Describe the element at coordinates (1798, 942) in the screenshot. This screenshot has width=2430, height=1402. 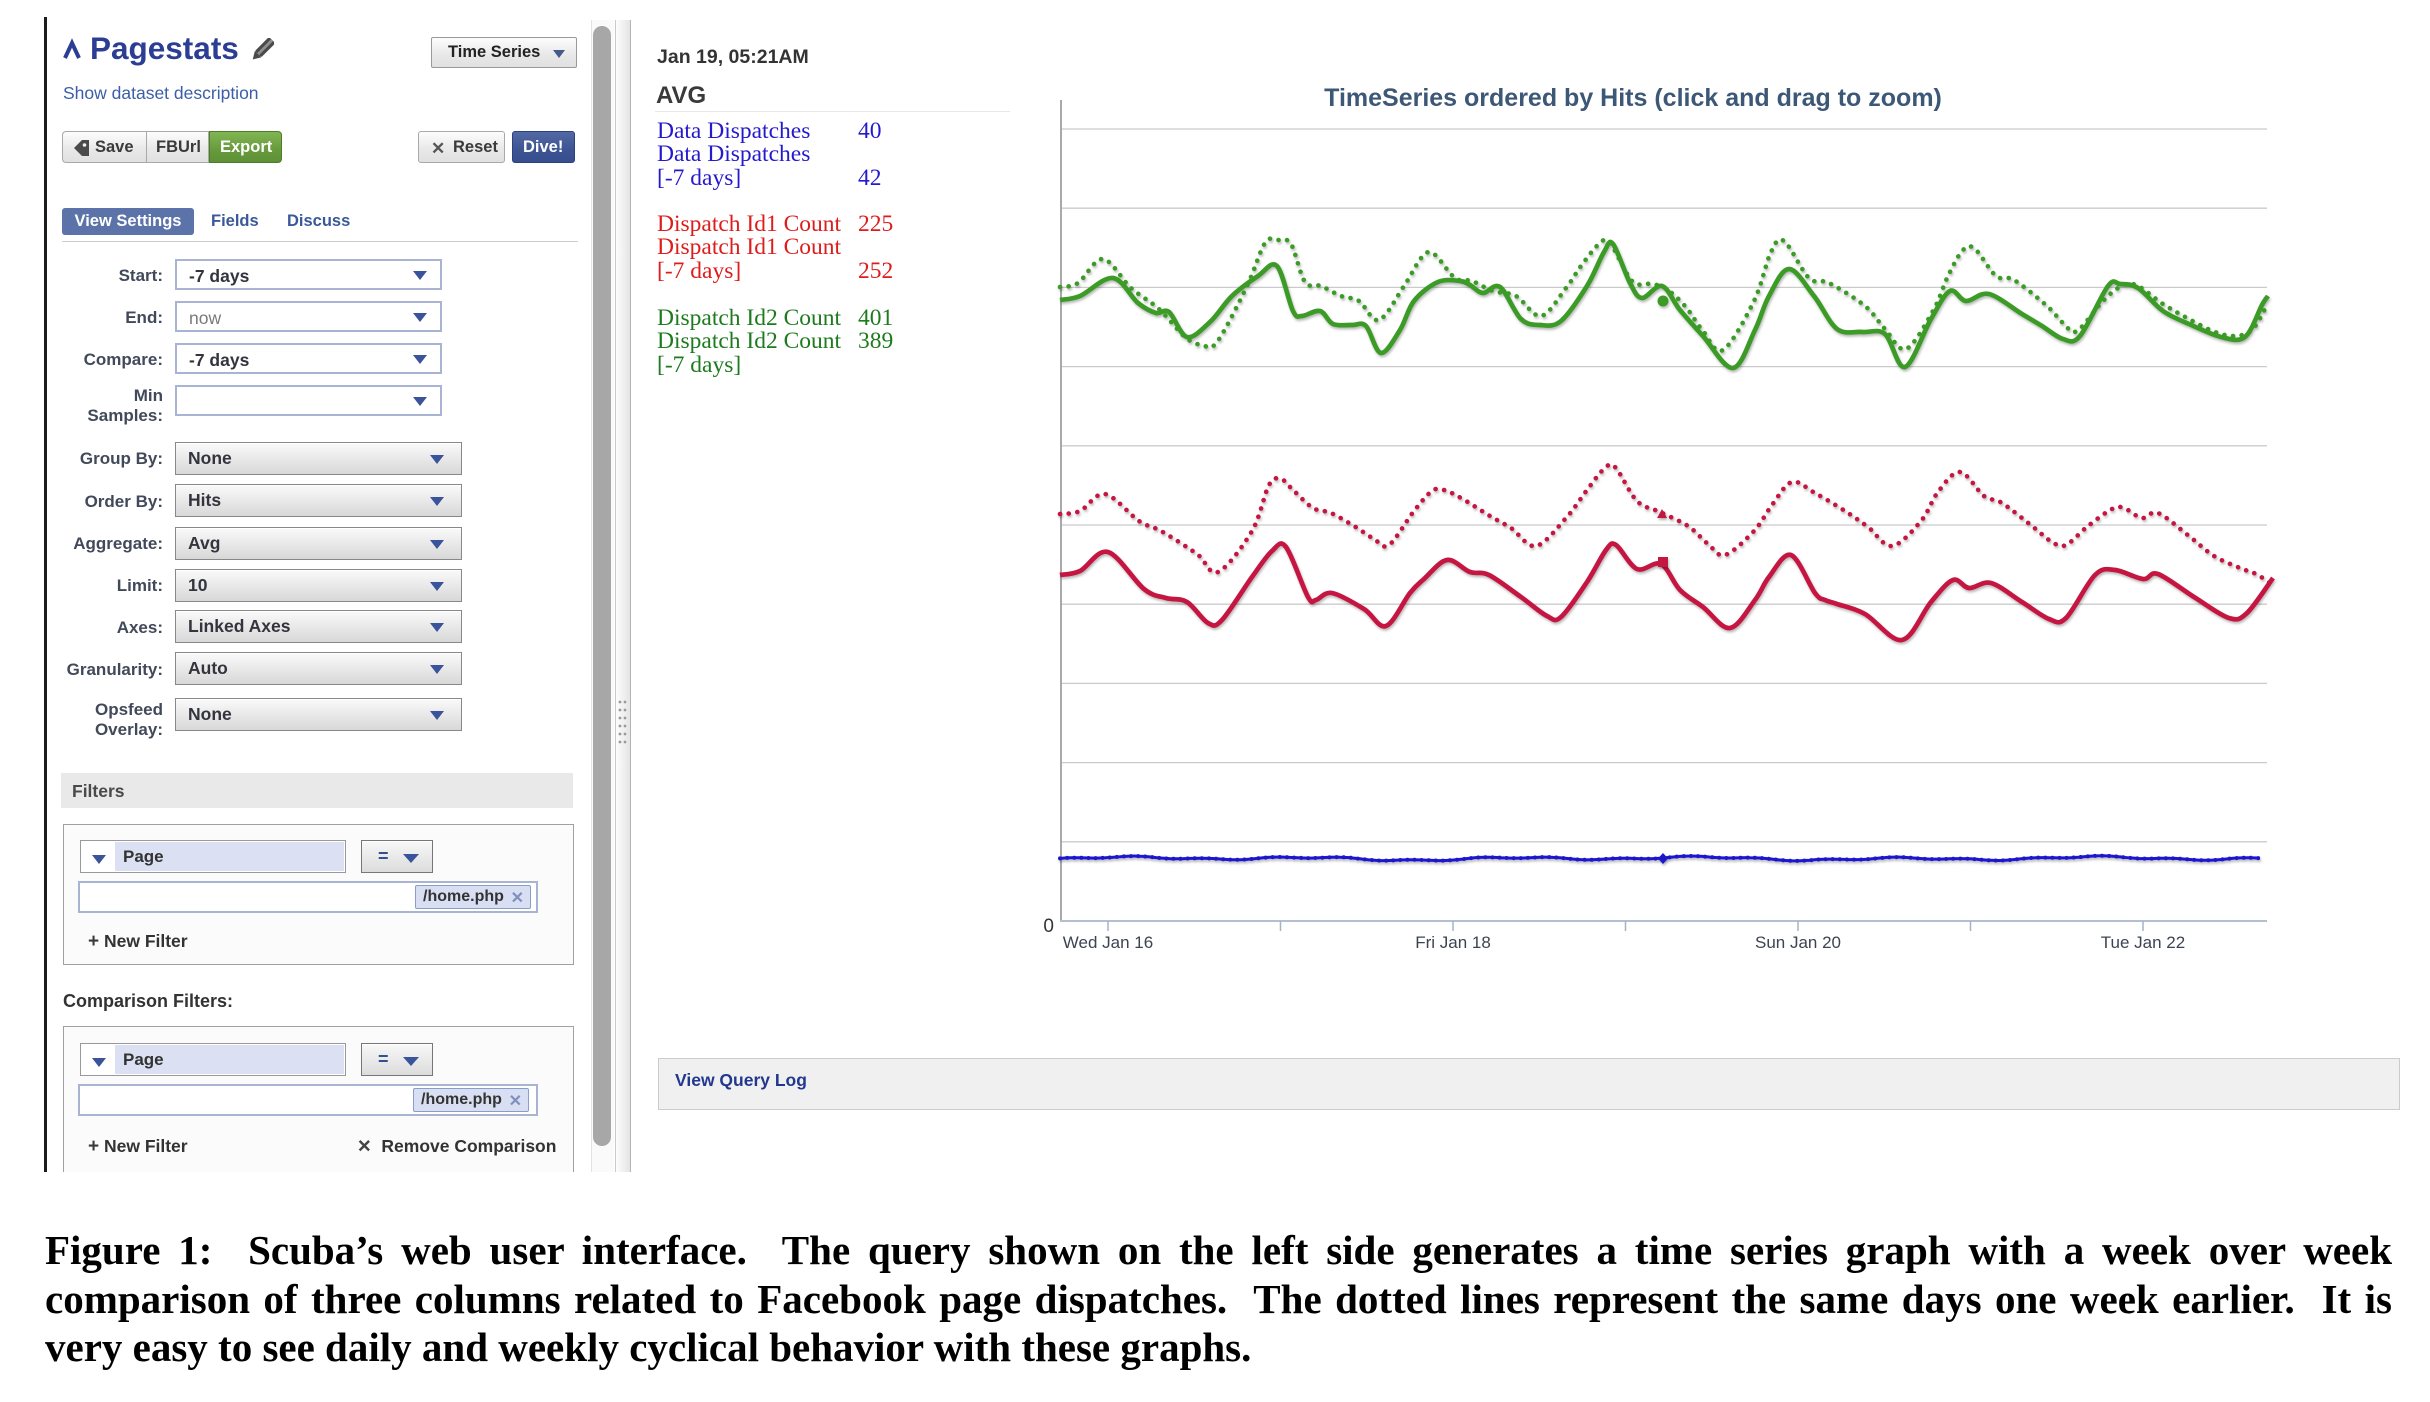
I see `svg-text: Sun Jan 20` at that location.